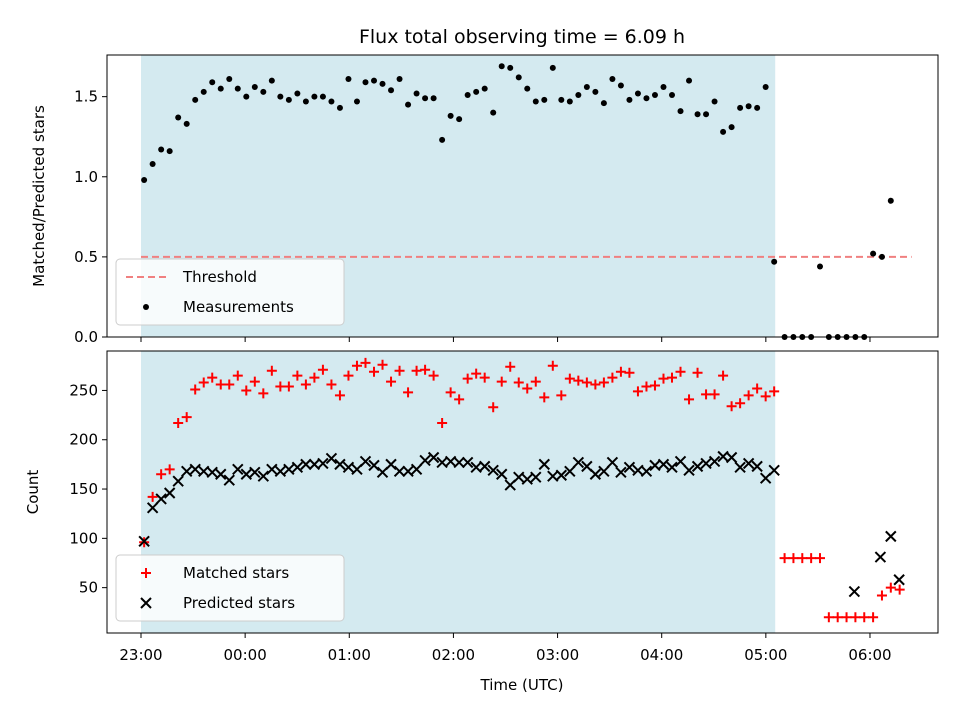 This screenshot has height=724, width=960. What do you see at coordinates (661, 655) in the screenshot?
I see `x-tick-label: 04:00` at bounding box center [661, 655].